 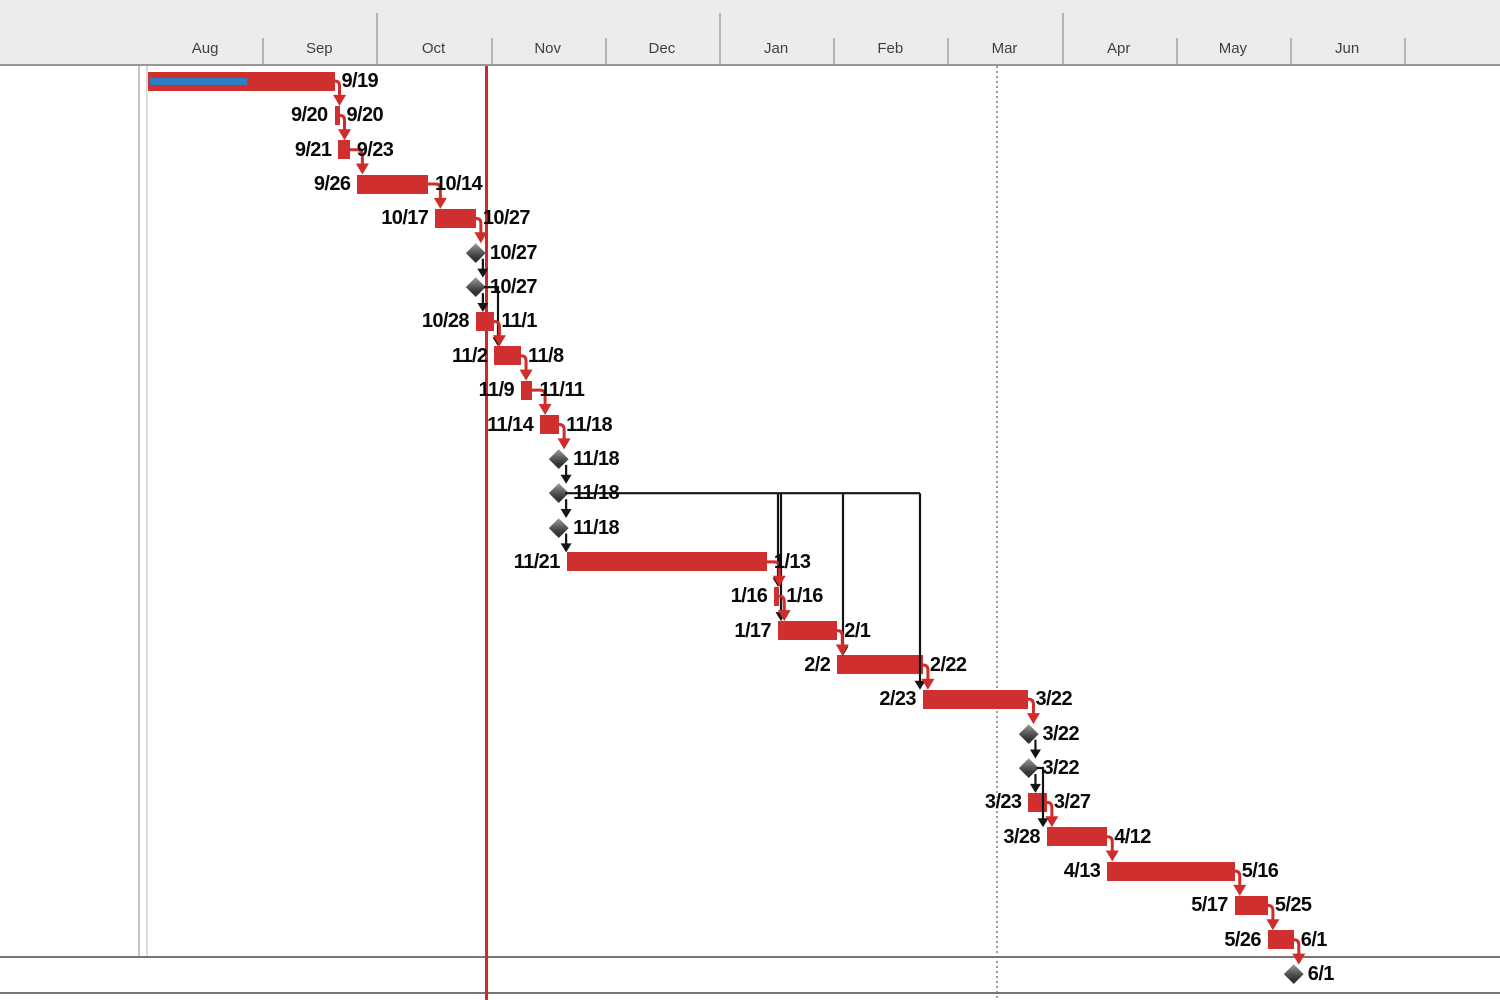 What do you see at coordinates (405, 218) in the screenshot?
I see `task-date-label: 10/17` at bounding box center [405, 218].